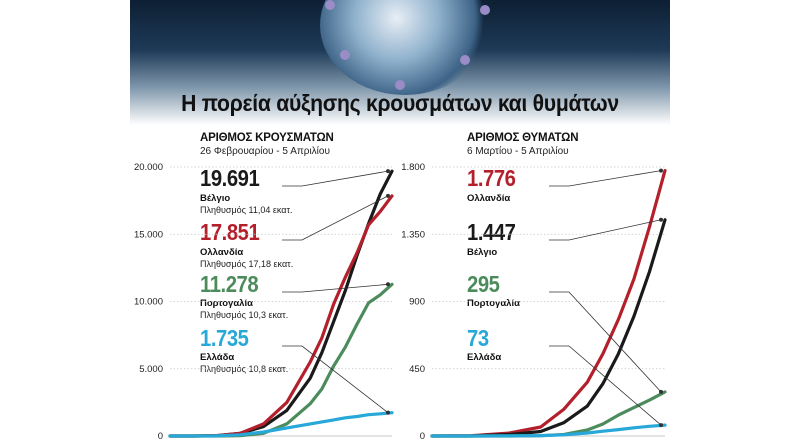  Describe the element at coordinates (215, 198) in the screenshot. I see `cases-country-belgium: Βέλγιο` at that location.